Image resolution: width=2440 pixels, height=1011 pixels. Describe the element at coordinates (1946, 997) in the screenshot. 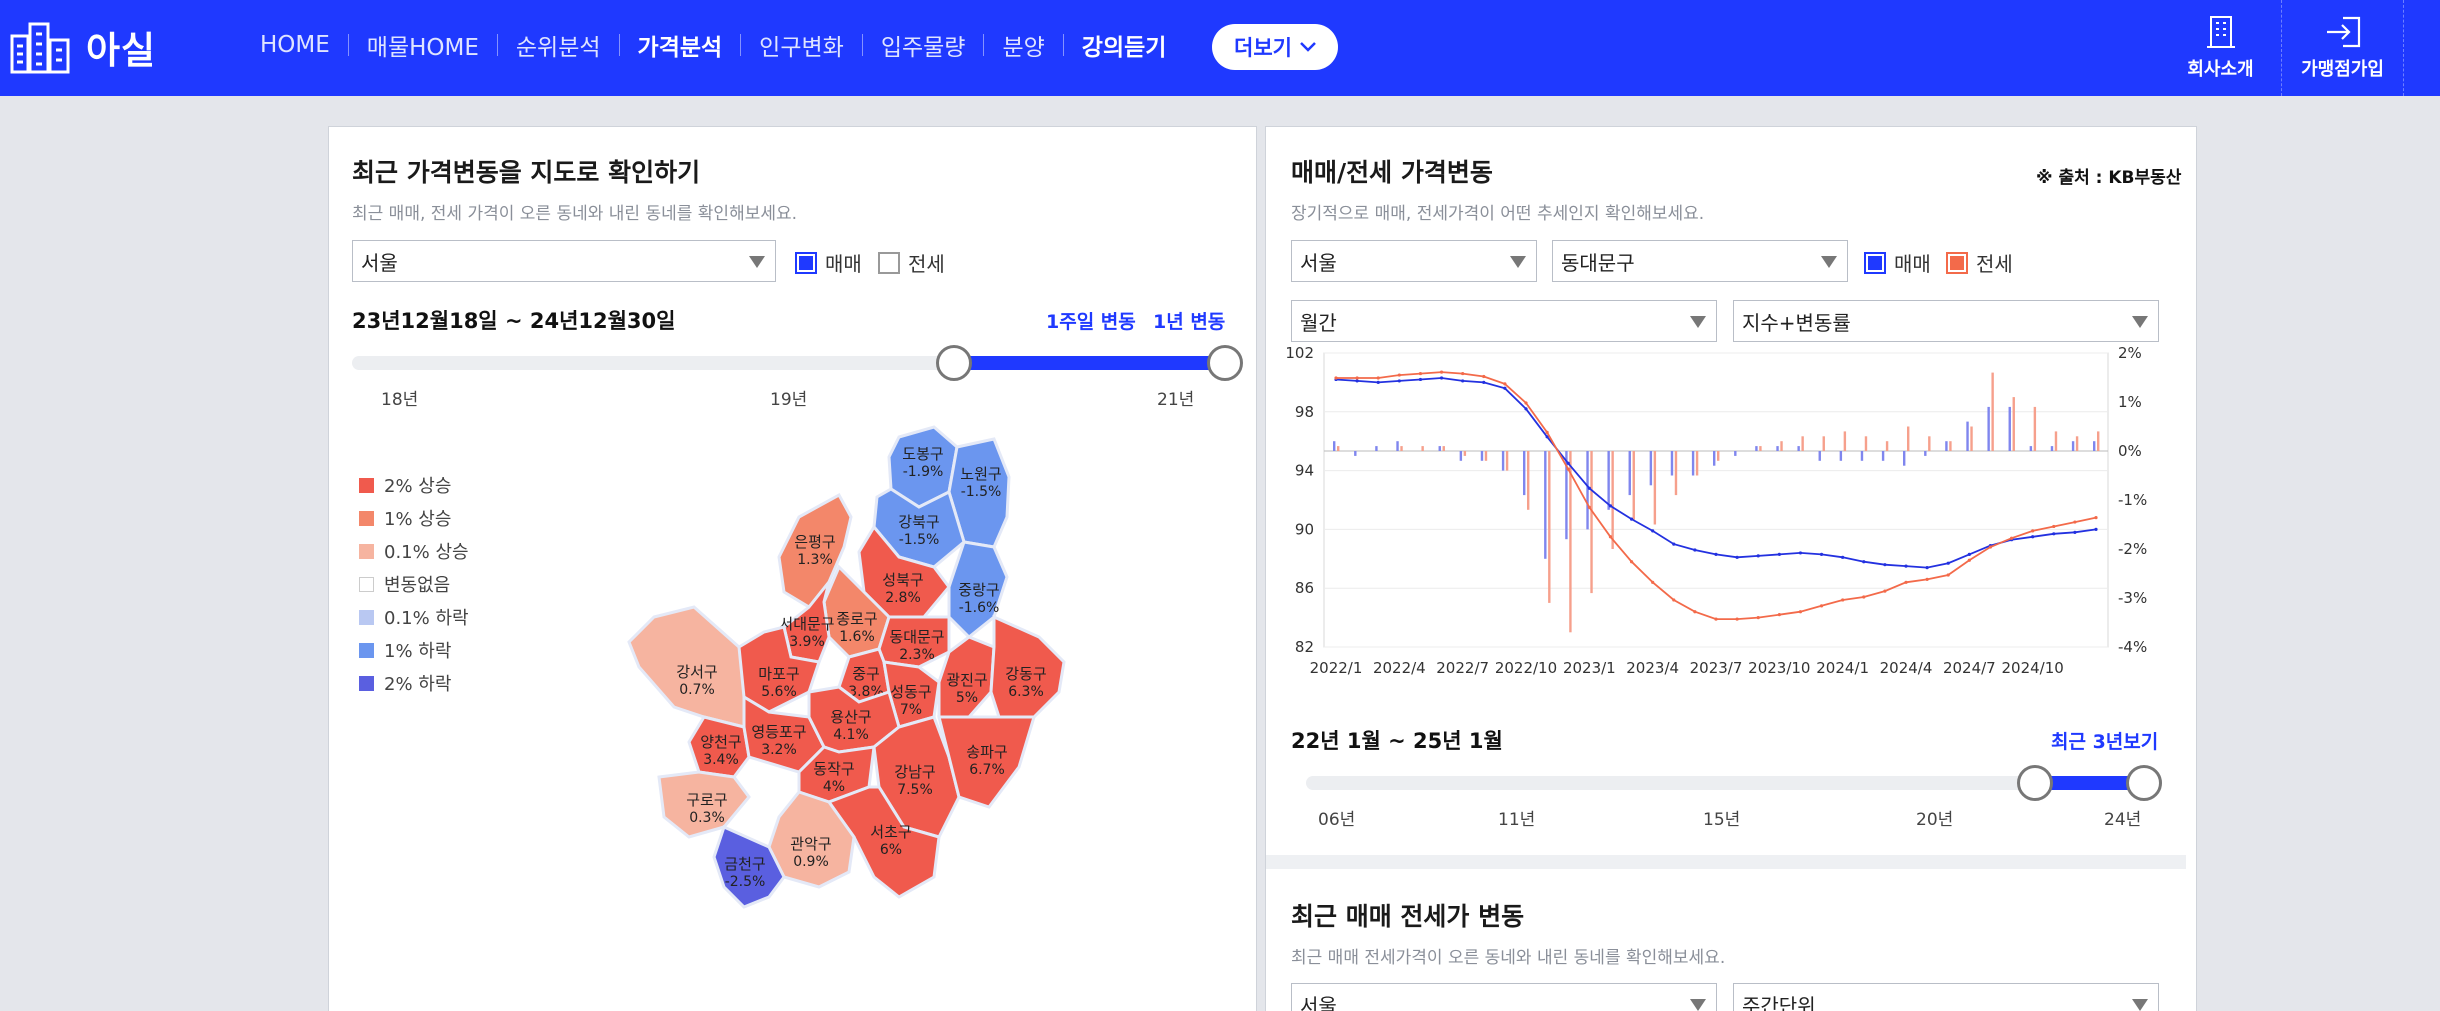

I see `recent-unit-select: 주간단위` at that location.